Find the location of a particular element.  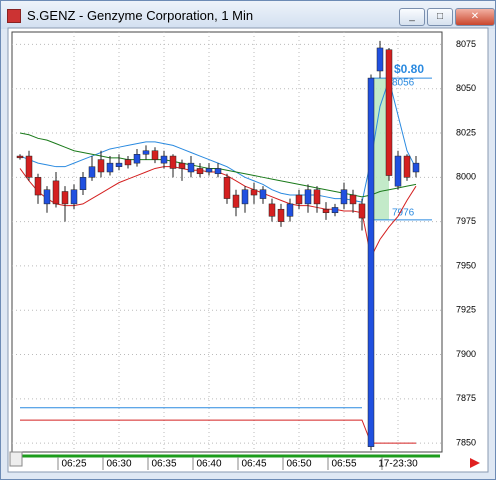

y-tick-label: 7850 is located at coordinates (466, 443).